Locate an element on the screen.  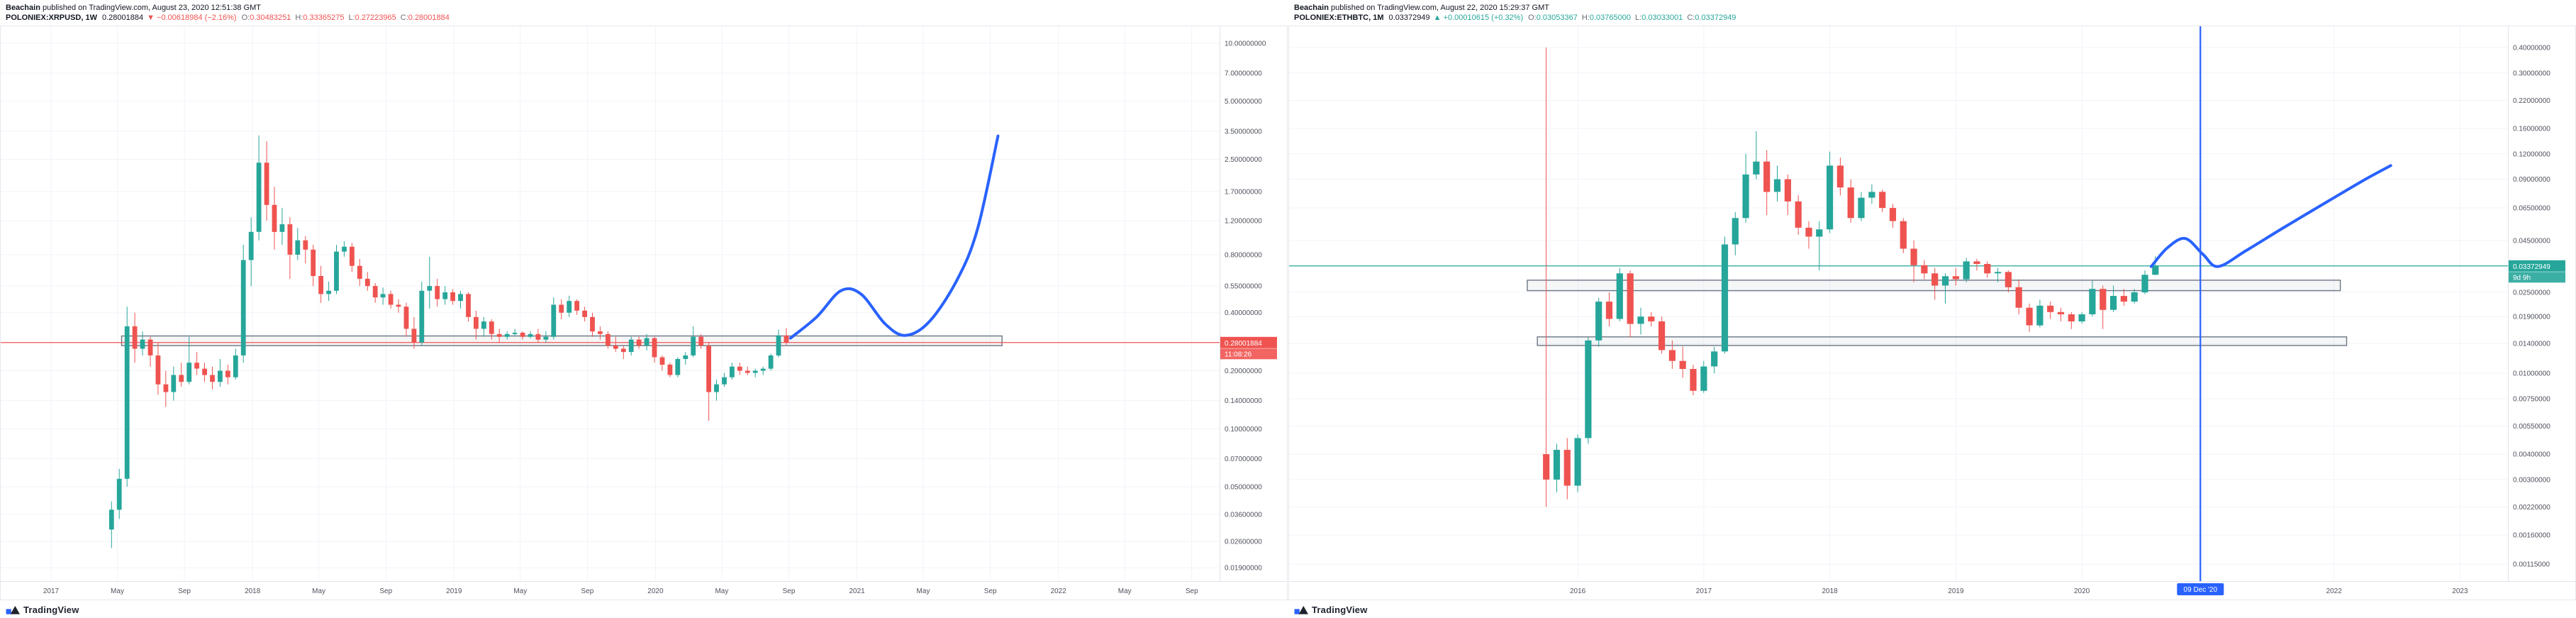
price-change: ▼ −0.00618984 (−2.16%) is located at coordinates (192, 17).